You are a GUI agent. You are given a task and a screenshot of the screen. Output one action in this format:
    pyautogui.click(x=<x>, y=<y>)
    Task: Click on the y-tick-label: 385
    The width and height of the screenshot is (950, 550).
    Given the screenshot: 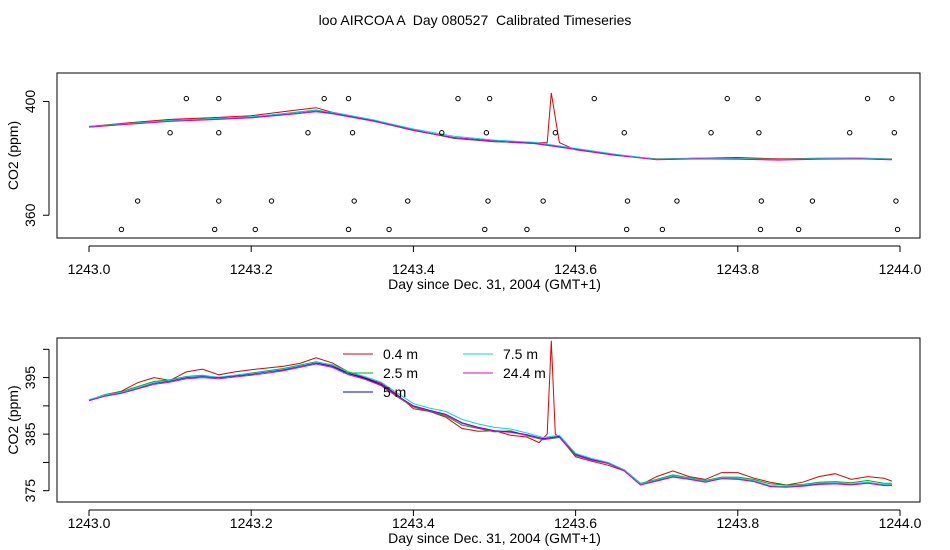 What is the action you would take?
    pyautogui.click(x=30, y=434)
    